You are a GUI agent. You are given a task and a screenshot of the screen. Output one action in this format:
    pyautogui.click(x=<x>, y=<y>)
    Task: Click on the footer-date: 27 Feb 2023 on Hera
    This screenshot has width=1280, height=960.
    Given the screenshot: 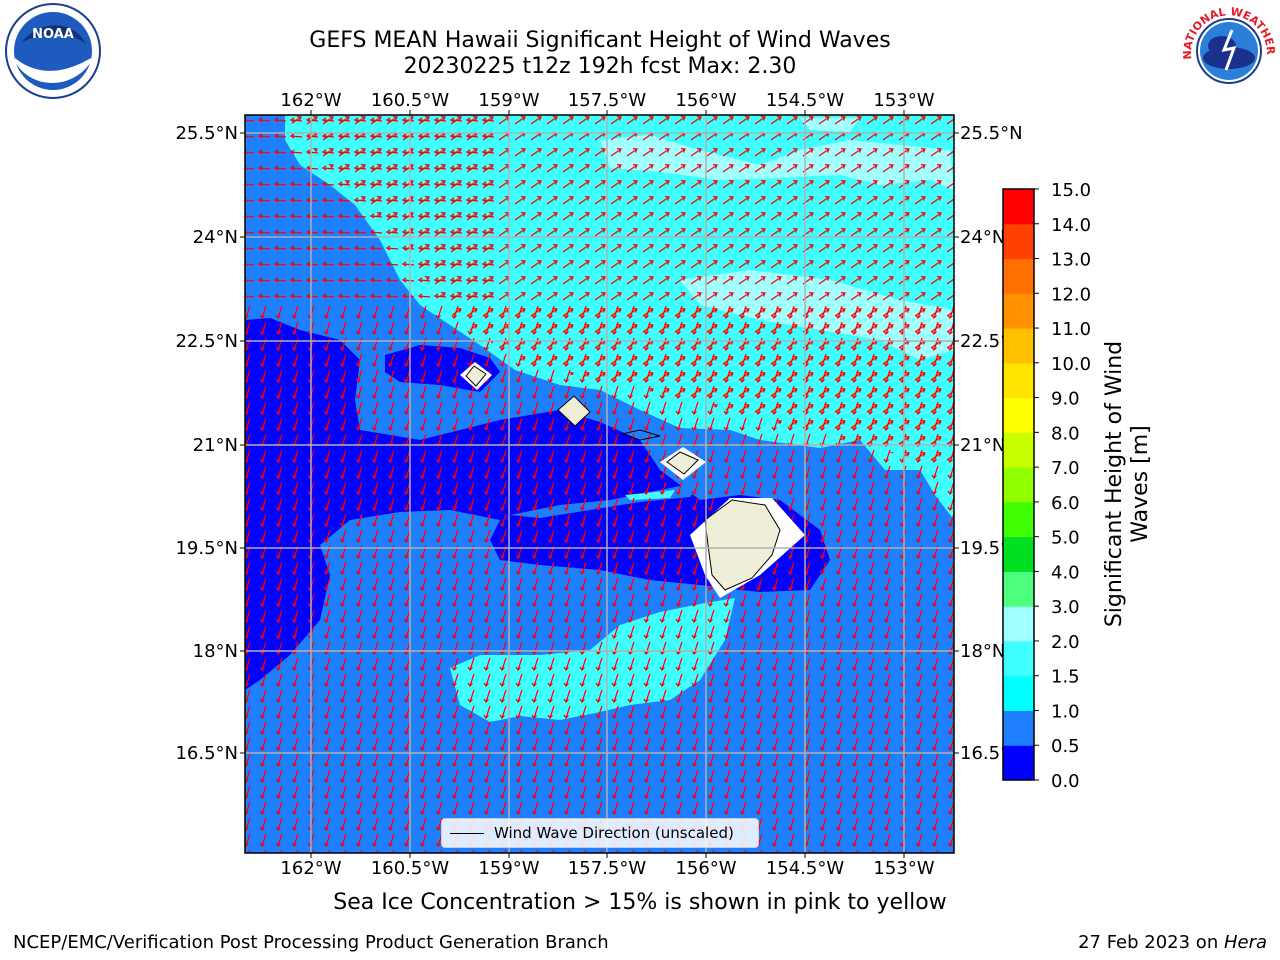 What is the action you would take?
    pyautogui.click(x=1172, y=942)
    